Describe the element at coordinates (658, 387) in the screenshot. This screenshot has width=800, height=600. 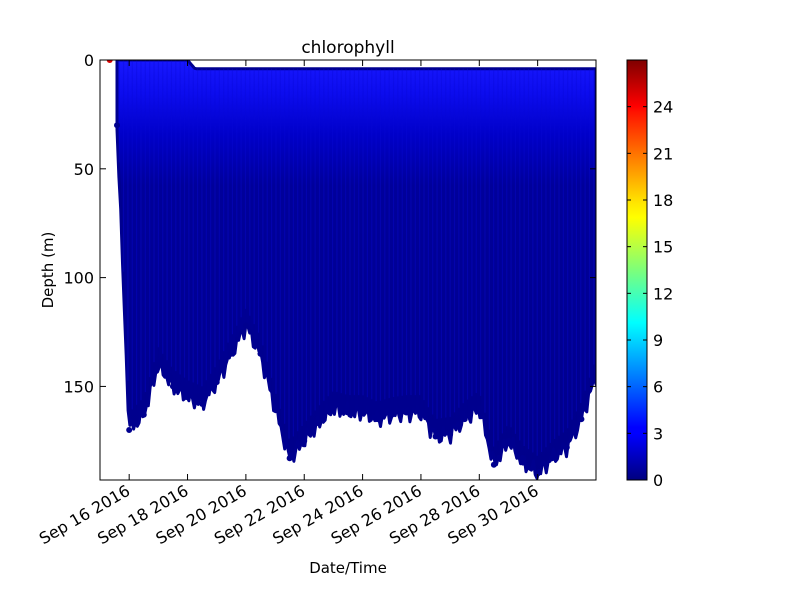
I see `colorbar-tick-label: 6` at that location.